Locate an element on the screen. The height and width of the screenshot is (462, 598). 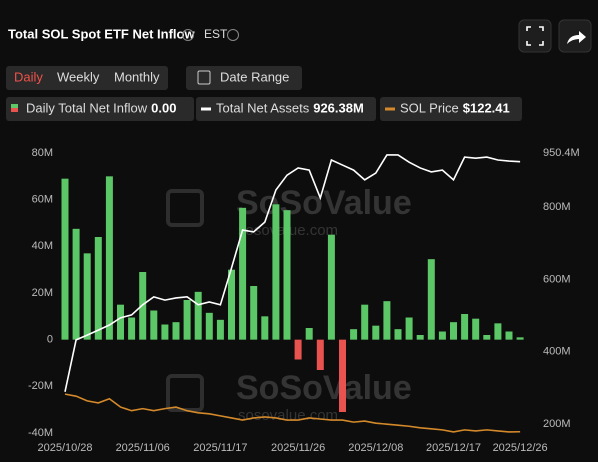
tab: Weekly is located at coordinates (78, 76).